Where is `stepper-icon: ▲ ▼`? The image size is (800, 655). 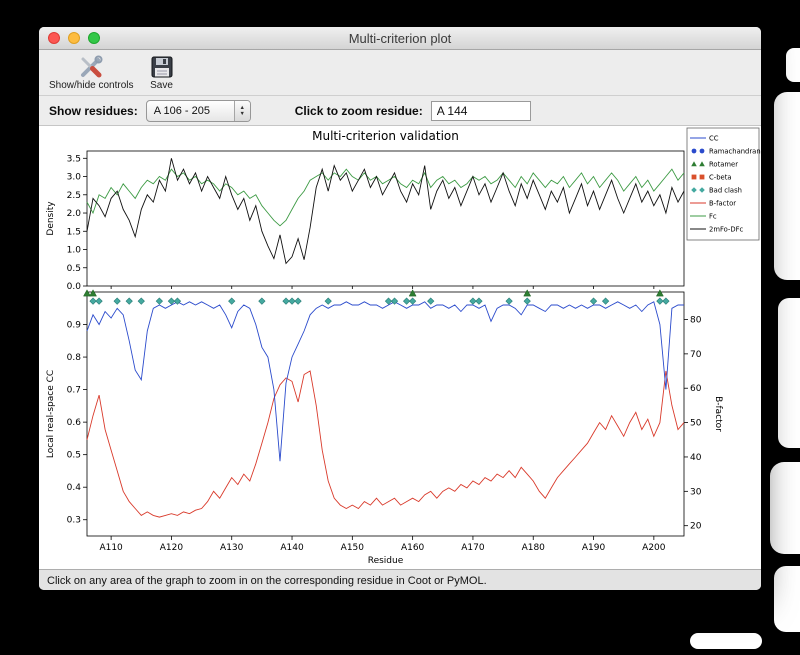 stepper-icon: ▲ ▼ is located at coordinates (241, 110).